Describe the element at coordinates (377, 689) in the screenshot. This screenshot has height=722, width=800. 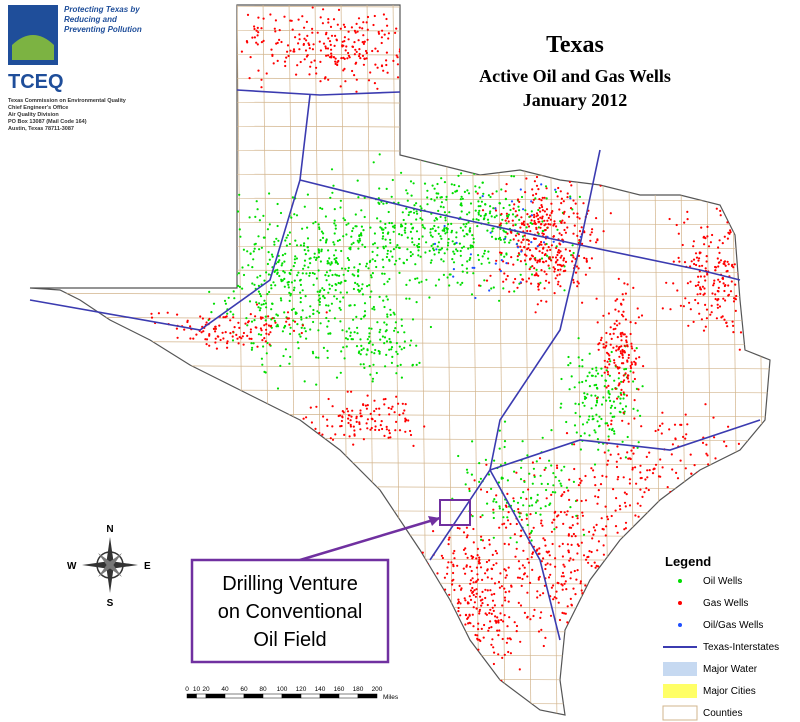
I see `scale-label: 200` at that location.